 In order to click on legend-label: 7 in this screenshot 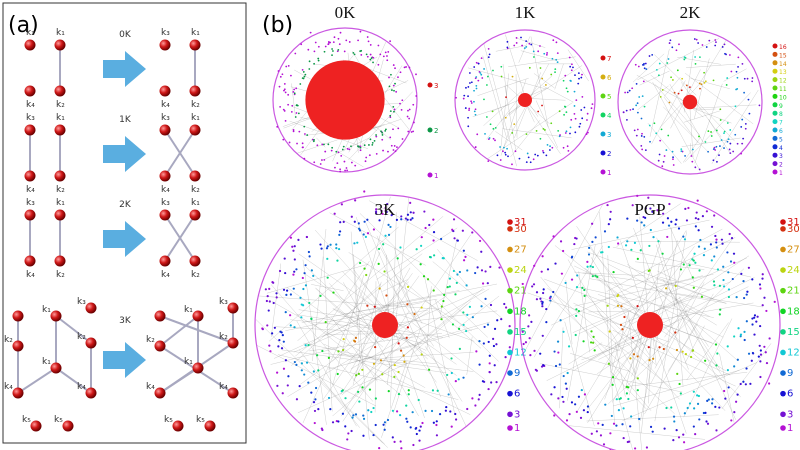, I will do `click(609, 59)`.